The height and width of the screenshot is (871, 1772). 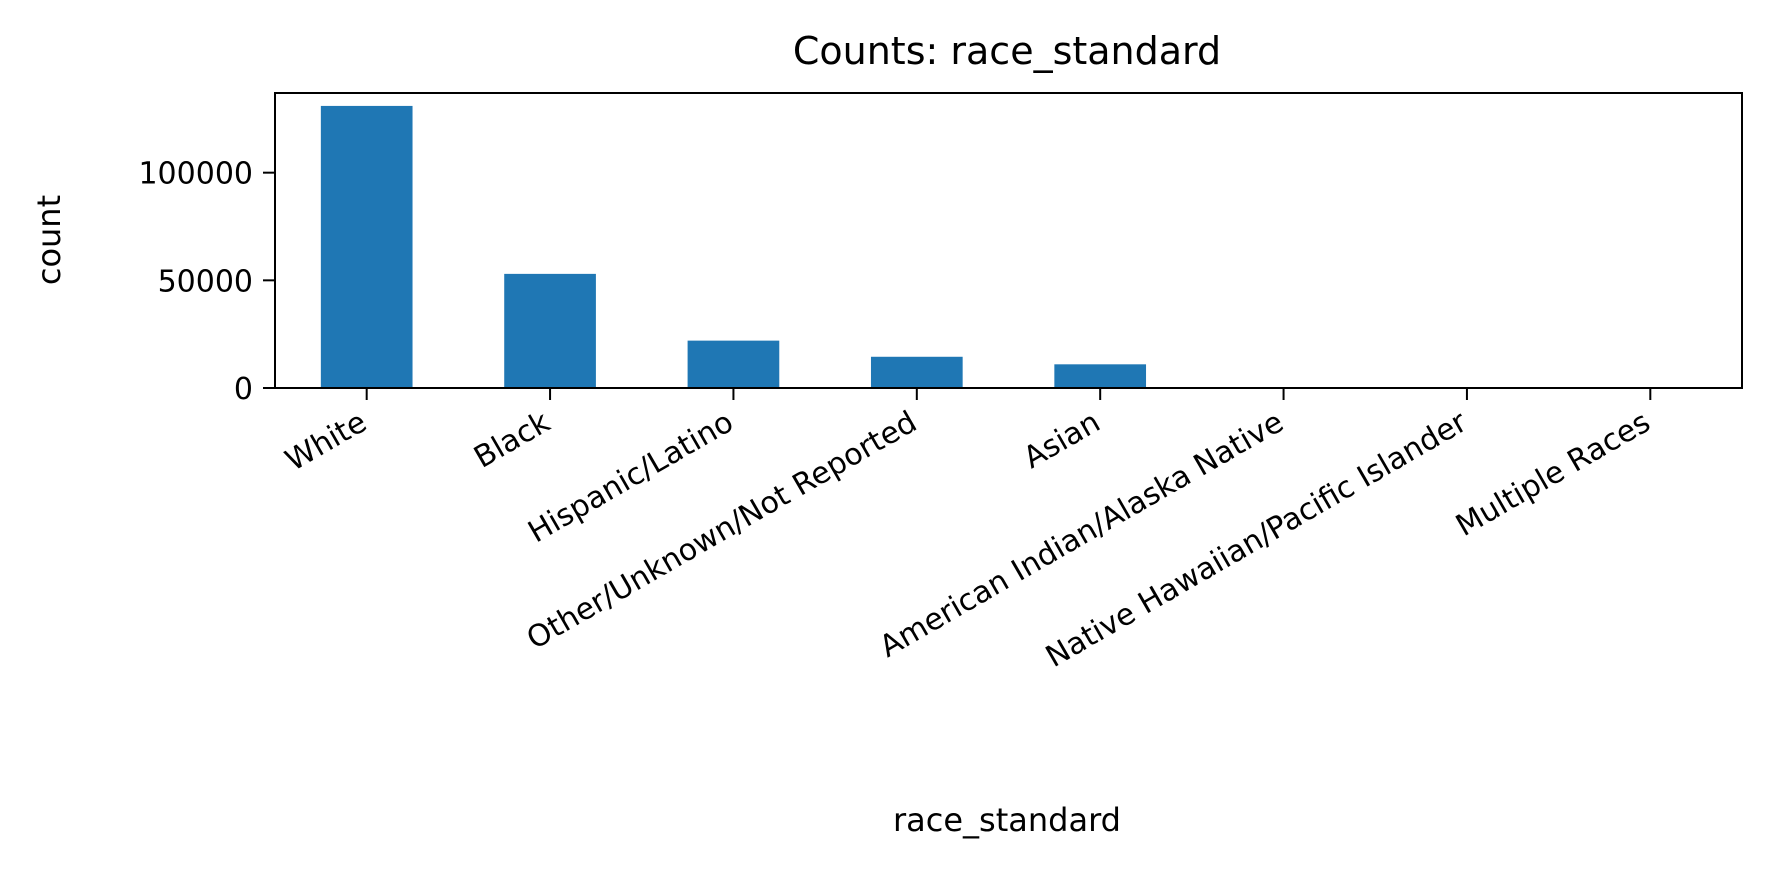 What do you see at coordinates (1007, 820) in the screenshot?
I see `x-axis-label: race_standard` at bounding box center [1007, 820].